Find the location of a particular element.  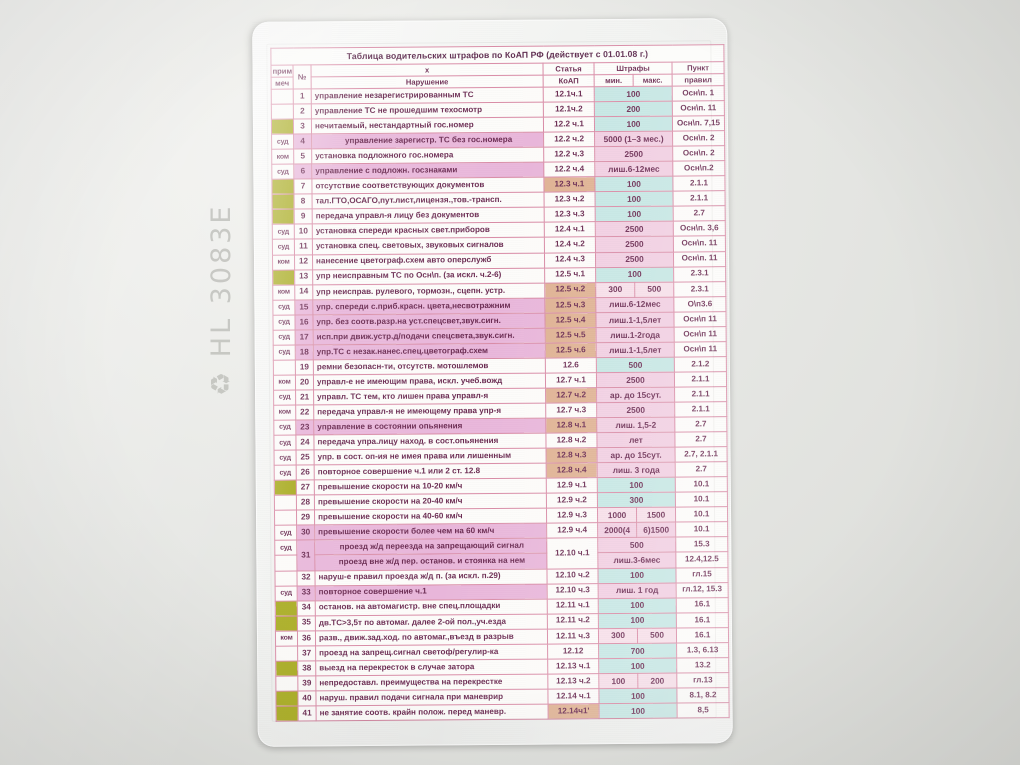

header-rule-bottom: правил is located at coordinates (698, 80).